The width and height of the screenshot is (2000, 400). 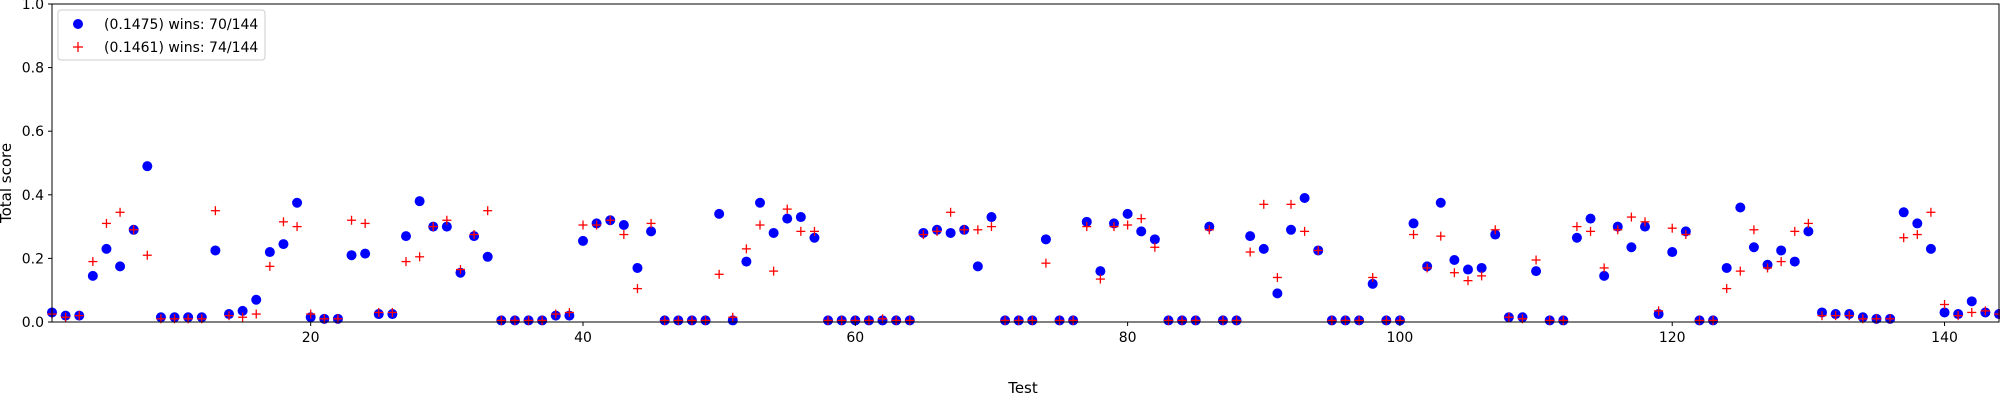 What do you see at coordinates (33, 6) in the screenshot?
I see `y-tick-label: 1.0` at bounding box center [33, 6].